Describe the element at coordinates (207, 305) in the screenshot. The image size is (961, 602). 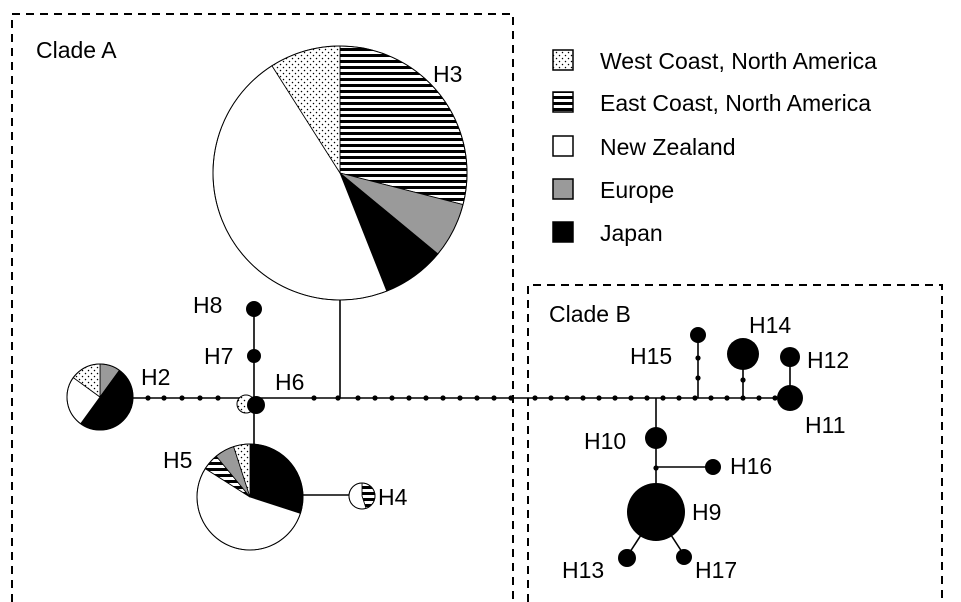
I see `label-h8: H8` at that location.